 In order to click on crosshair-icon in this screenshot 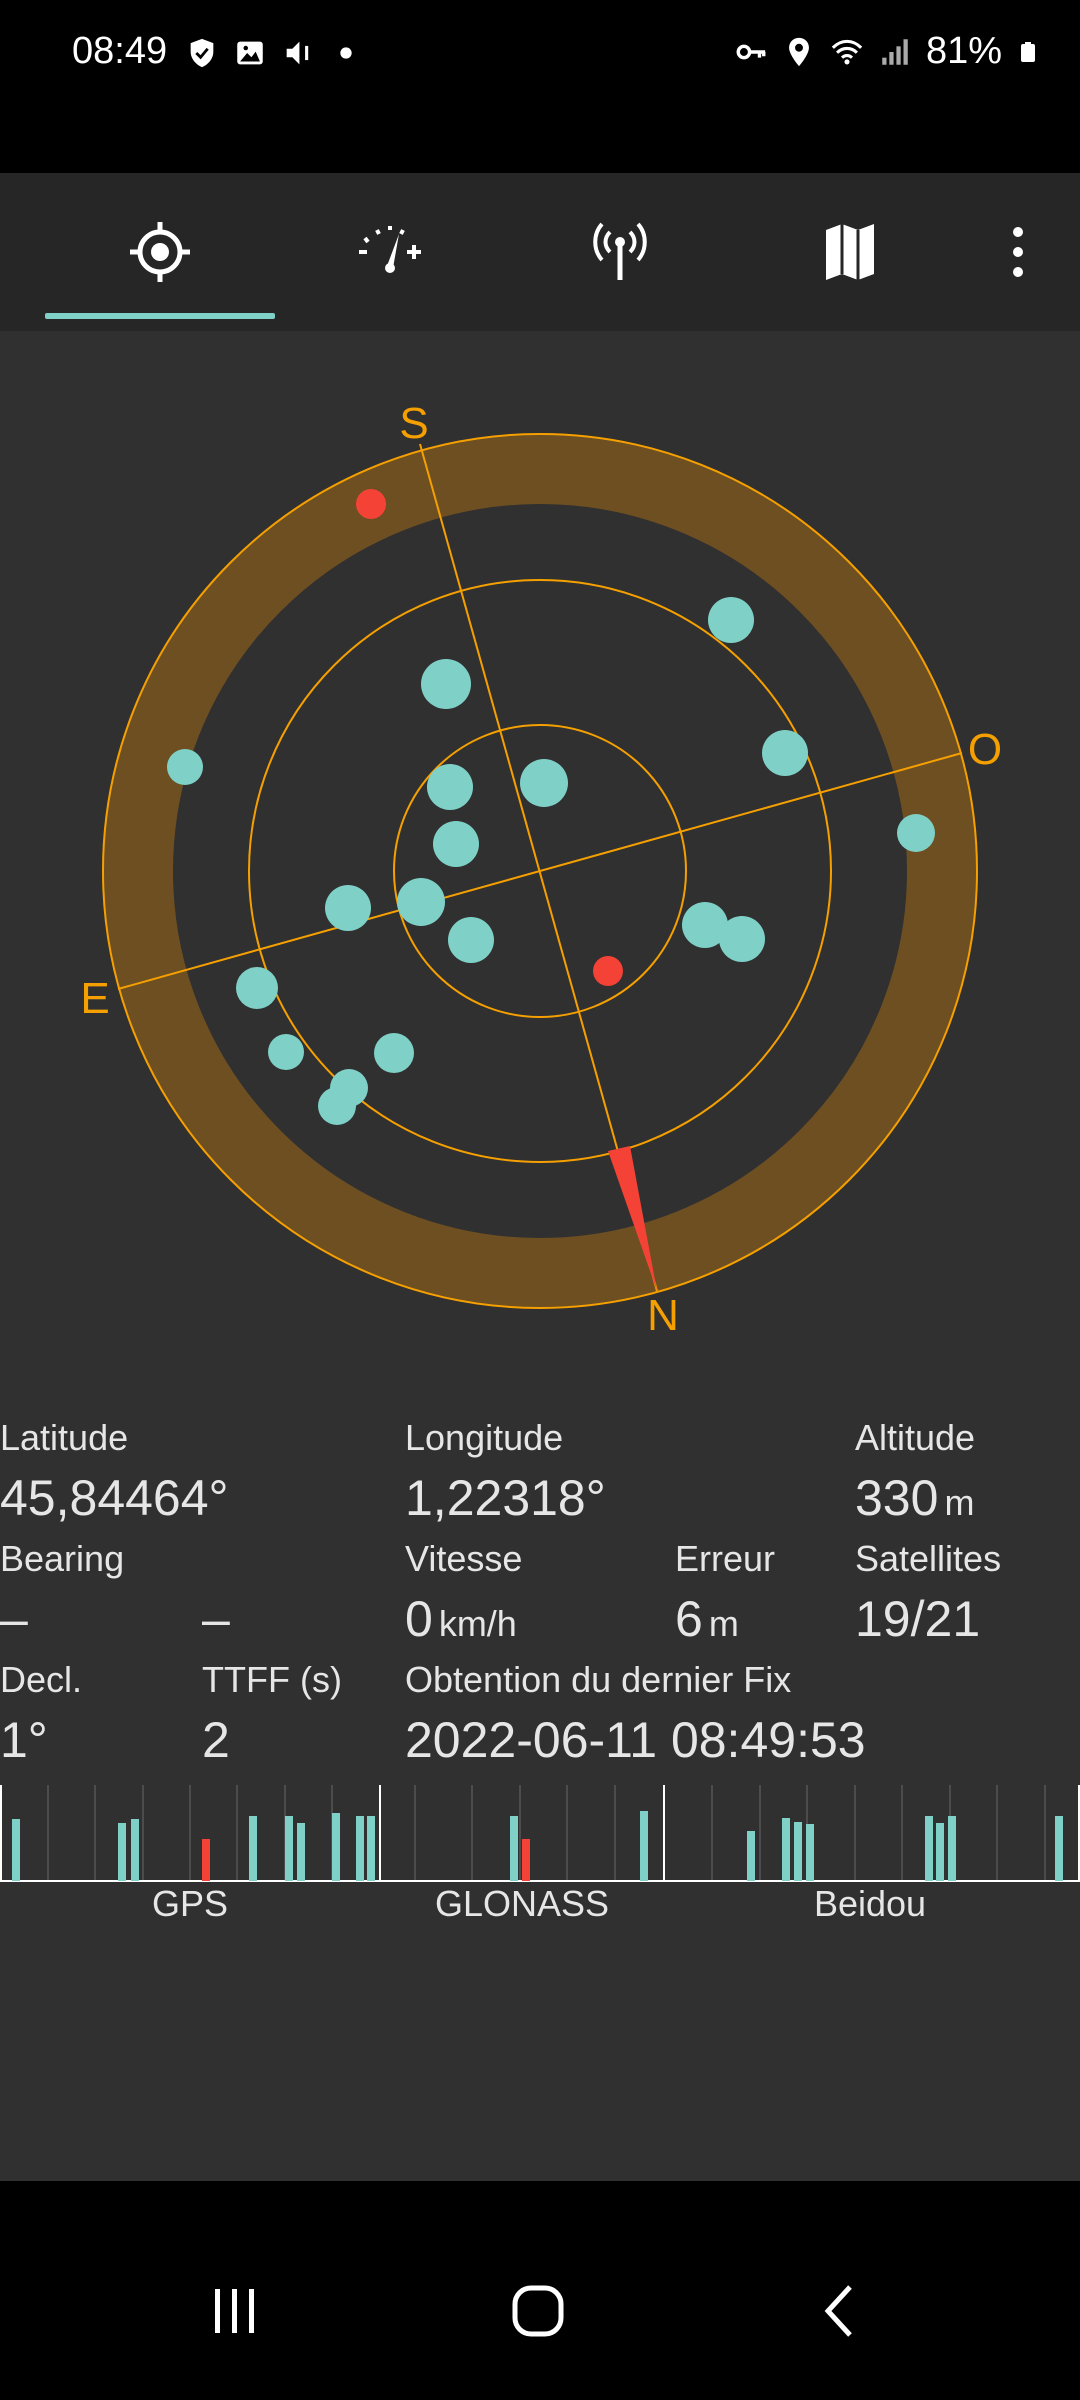, I will do `click(160, 252)`.